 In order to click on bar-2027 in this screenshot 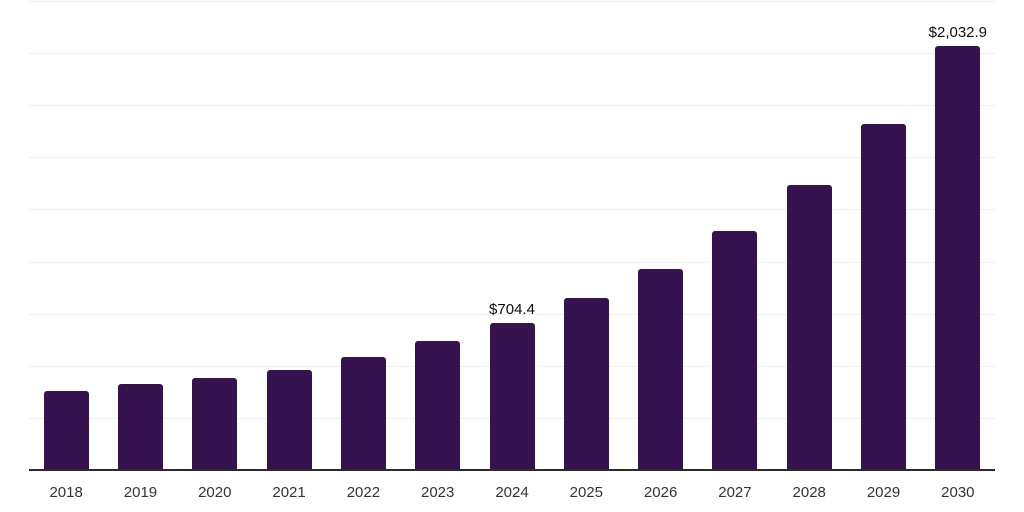, I will do `click(735, 350)`.